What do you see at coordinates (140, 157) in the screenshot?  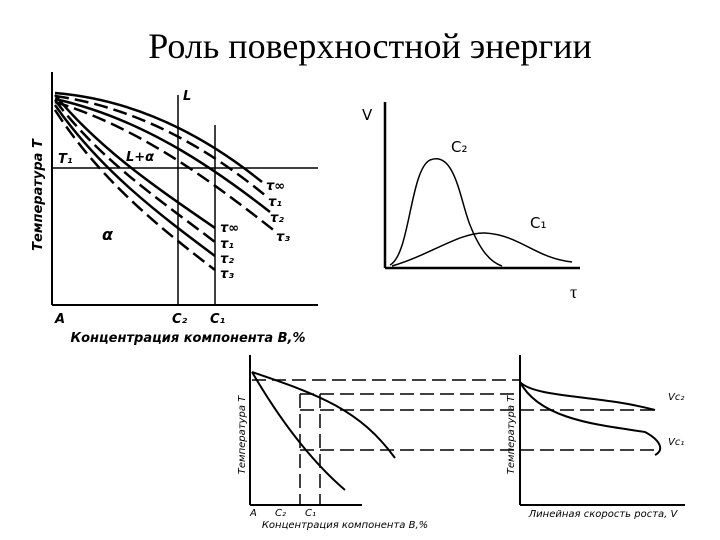 I see `label: L+α` at bounding box center [140, 157].